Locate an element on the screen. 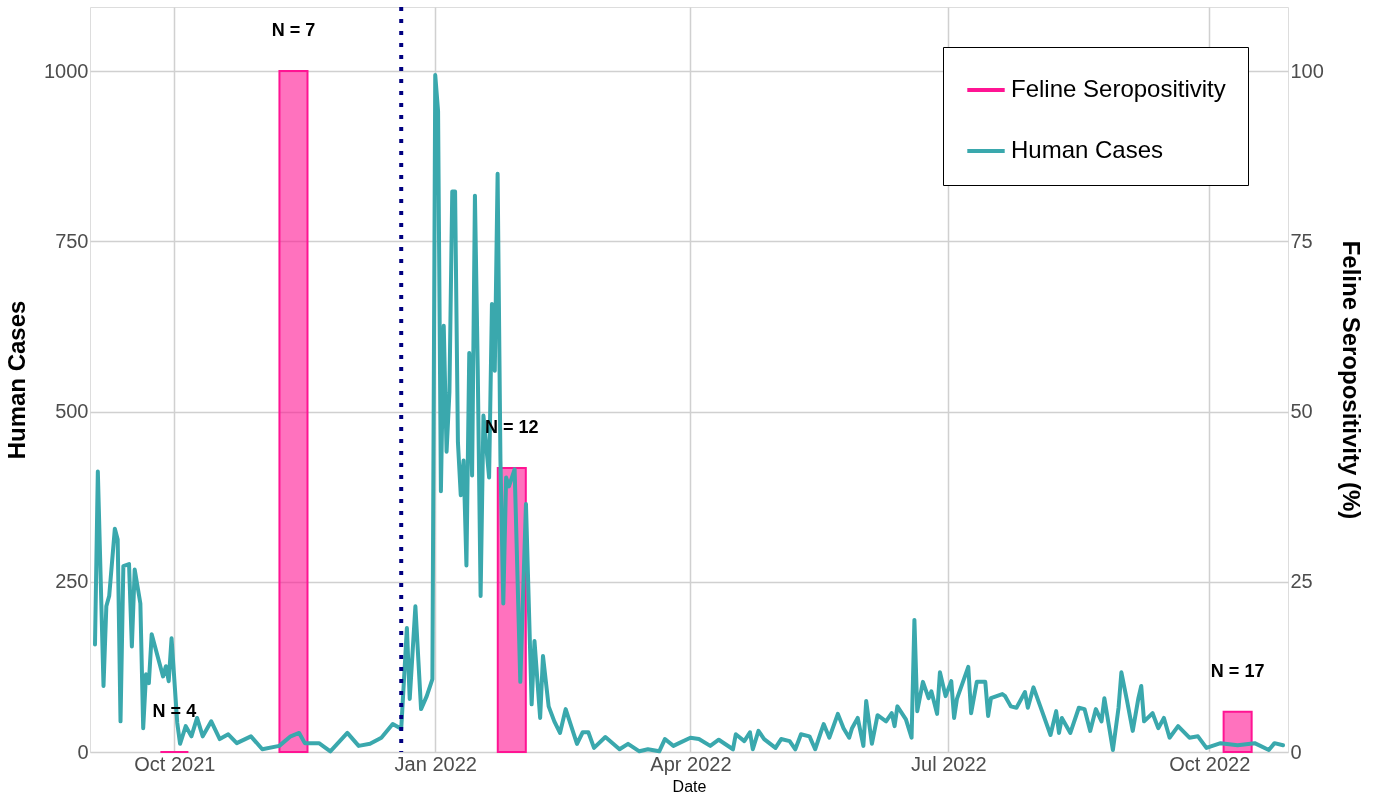 The image size is (1377, 809). x-tick-label: Jul 2022 is located at coordinates (949, 763).